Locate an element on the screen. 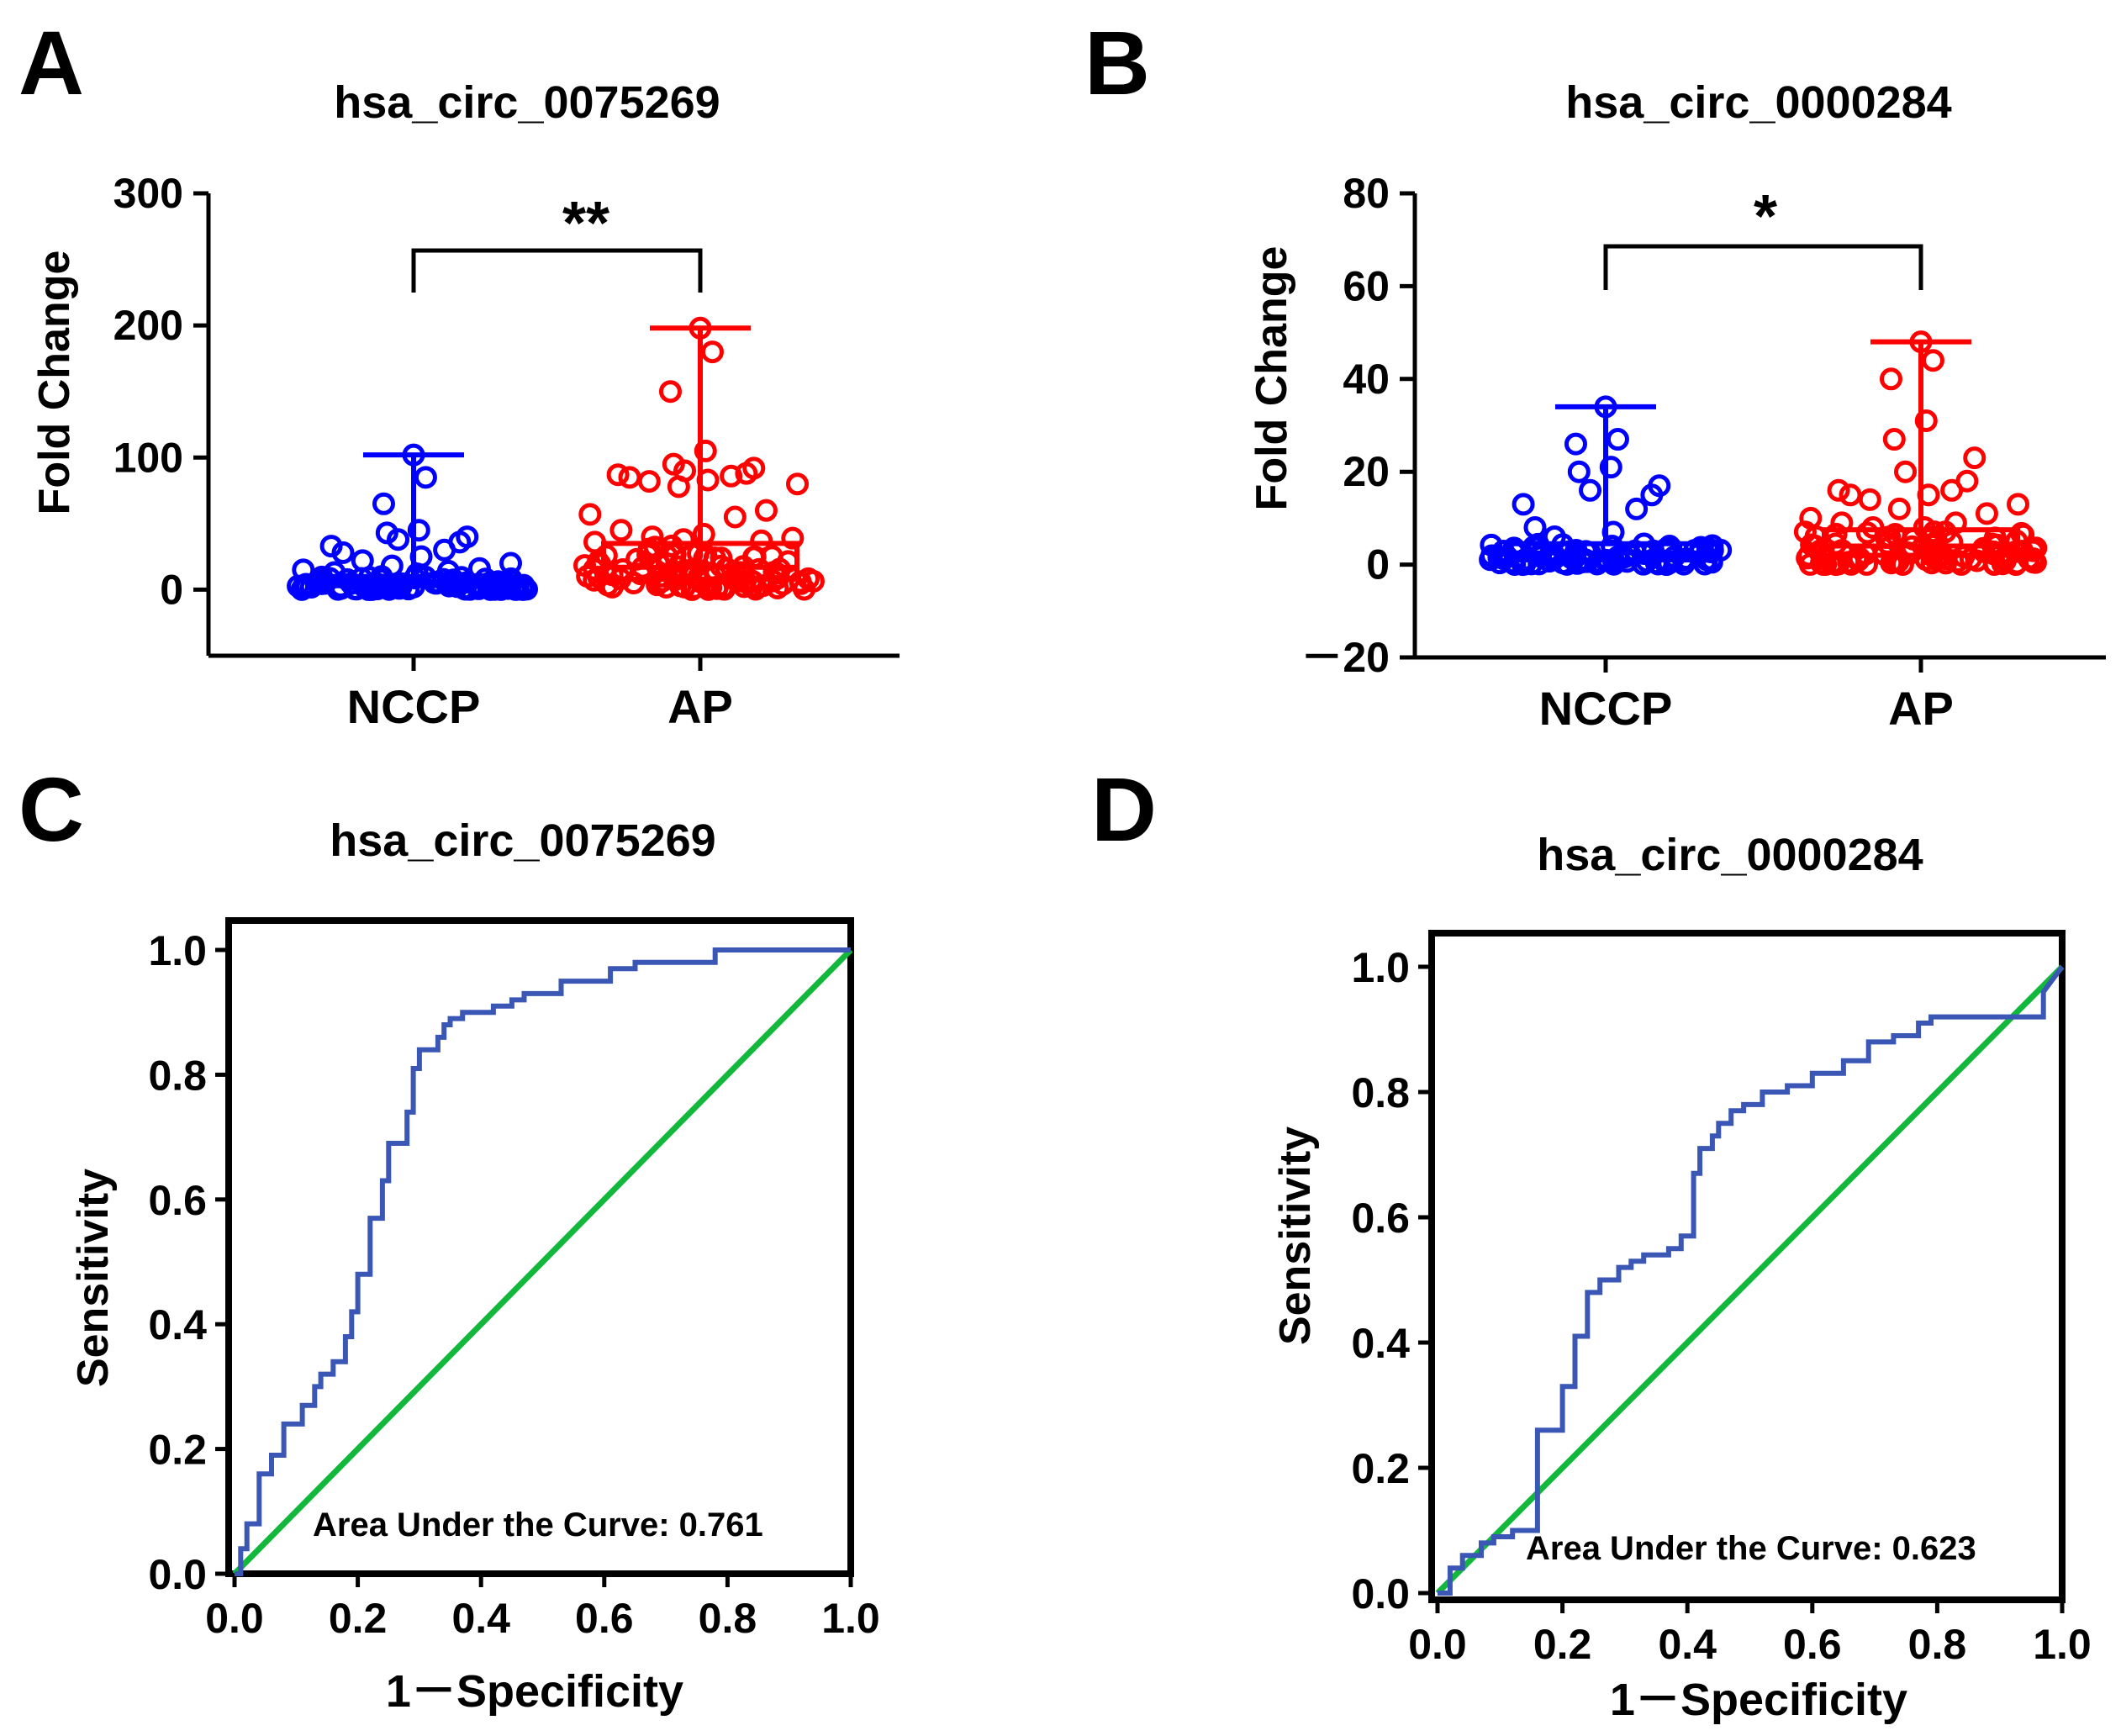 This screenshot has height=1736, width=2121. panel-d-y-tick-label: 1.0 is located at coordinates (1381, 967).